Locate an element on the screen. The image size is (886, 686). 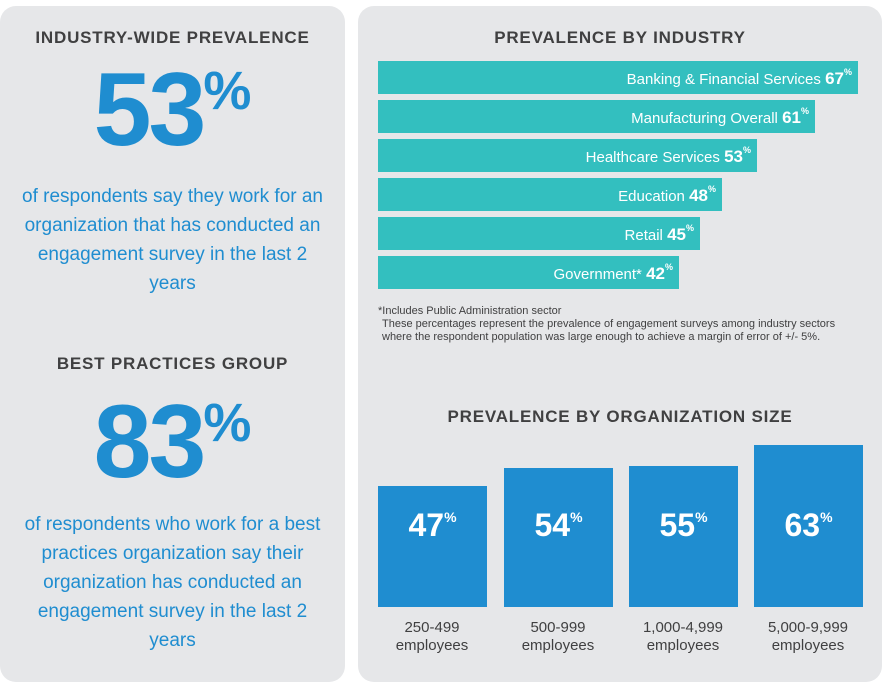
size-category-label: 250-499 employees is located at coordinates (432, 637).